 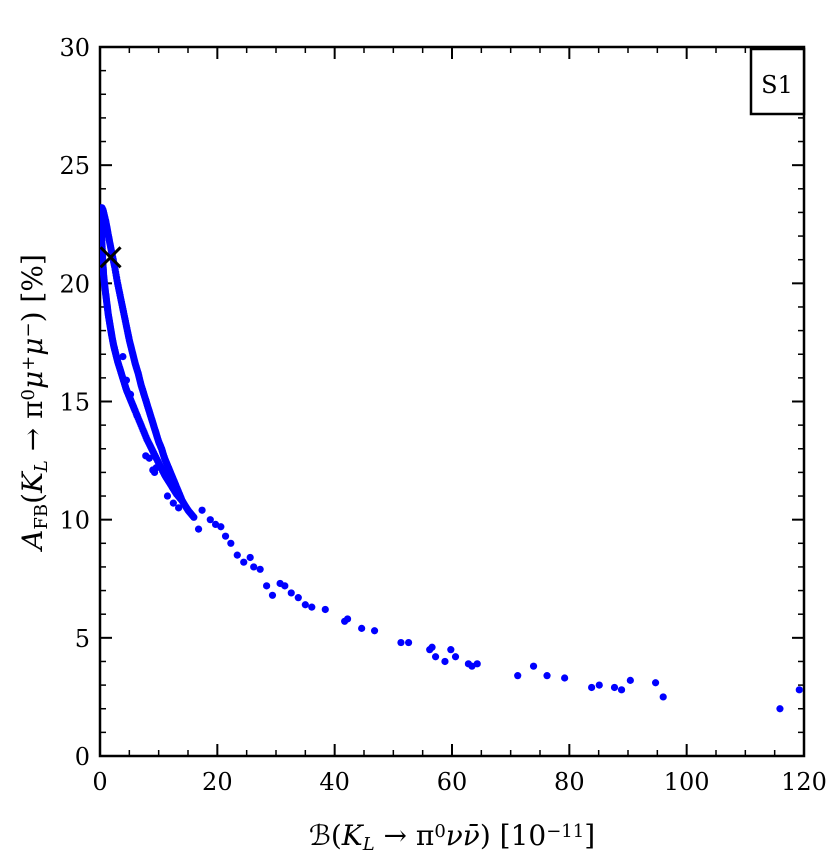 I want to click on legend-box, so click(x=777, y=81).